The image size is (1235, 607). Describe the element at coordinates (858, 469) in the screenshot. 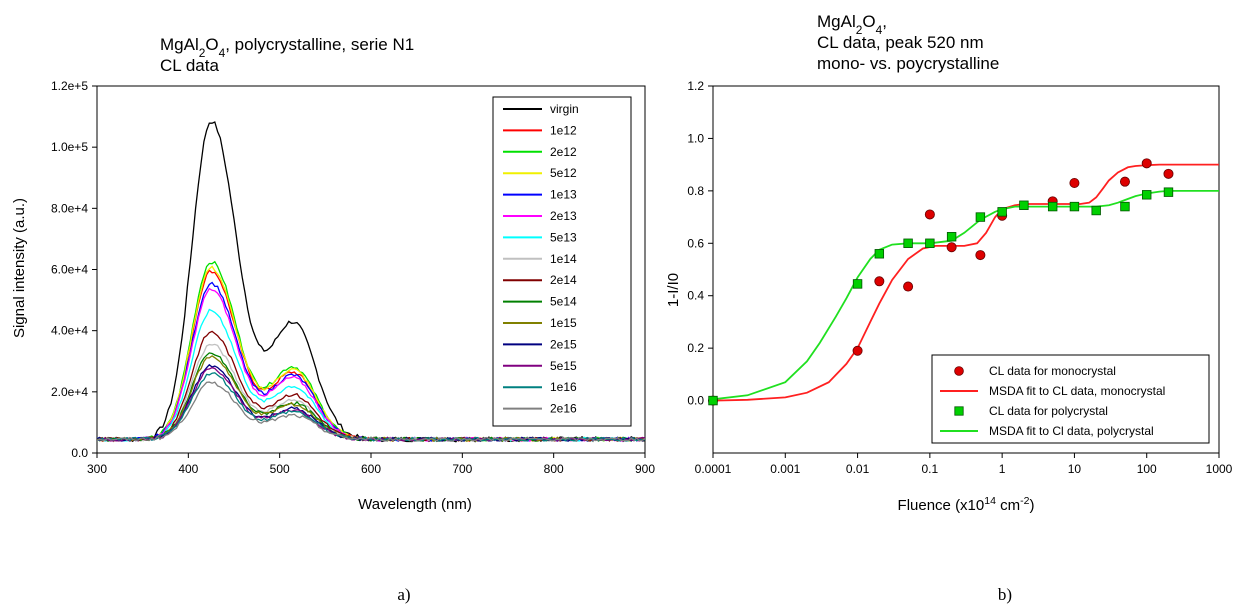

I see `x-tick-label: 0.01` at that location.